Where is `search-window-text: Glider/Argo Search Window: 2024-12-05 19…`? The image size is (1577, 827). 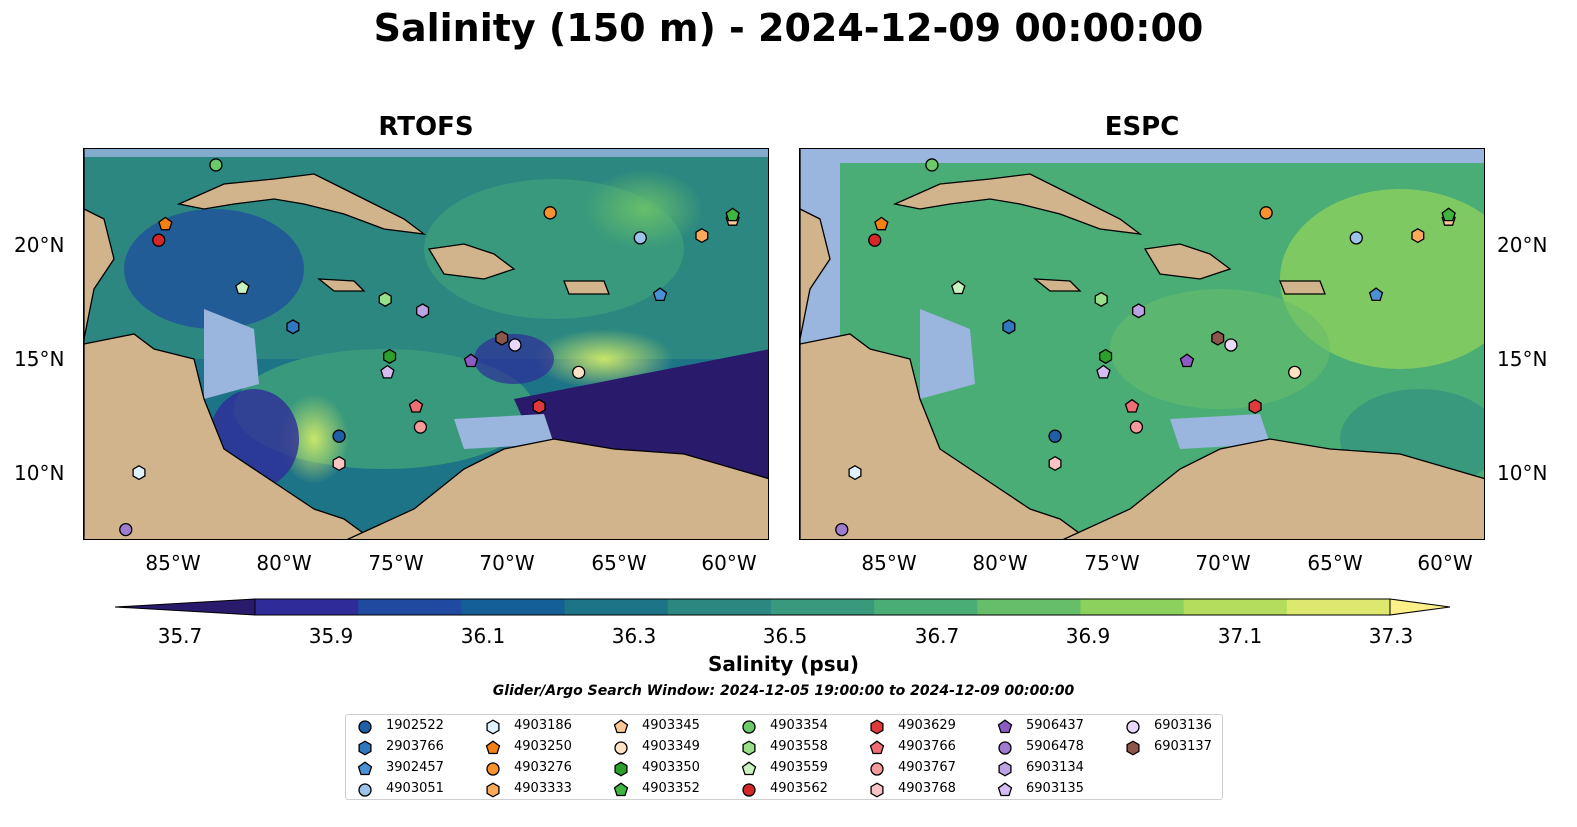
search-window-text: Glider/Argo Search Window: 2024-12-05 19… is located at coordinates (783, 691).